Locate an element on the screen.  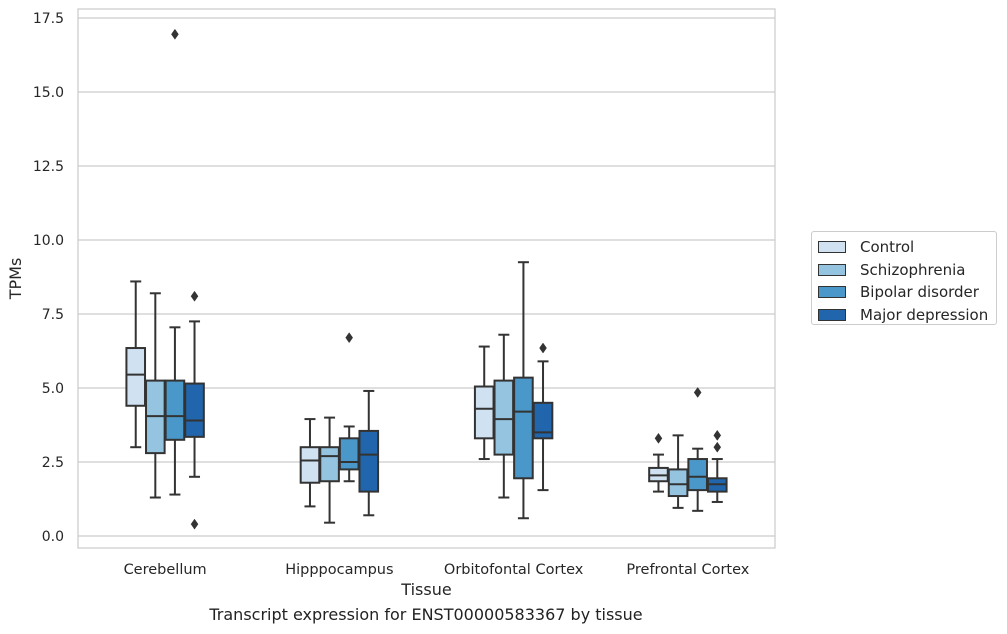
y-tick-label: 17.5 is located at coordinates (48, 19).